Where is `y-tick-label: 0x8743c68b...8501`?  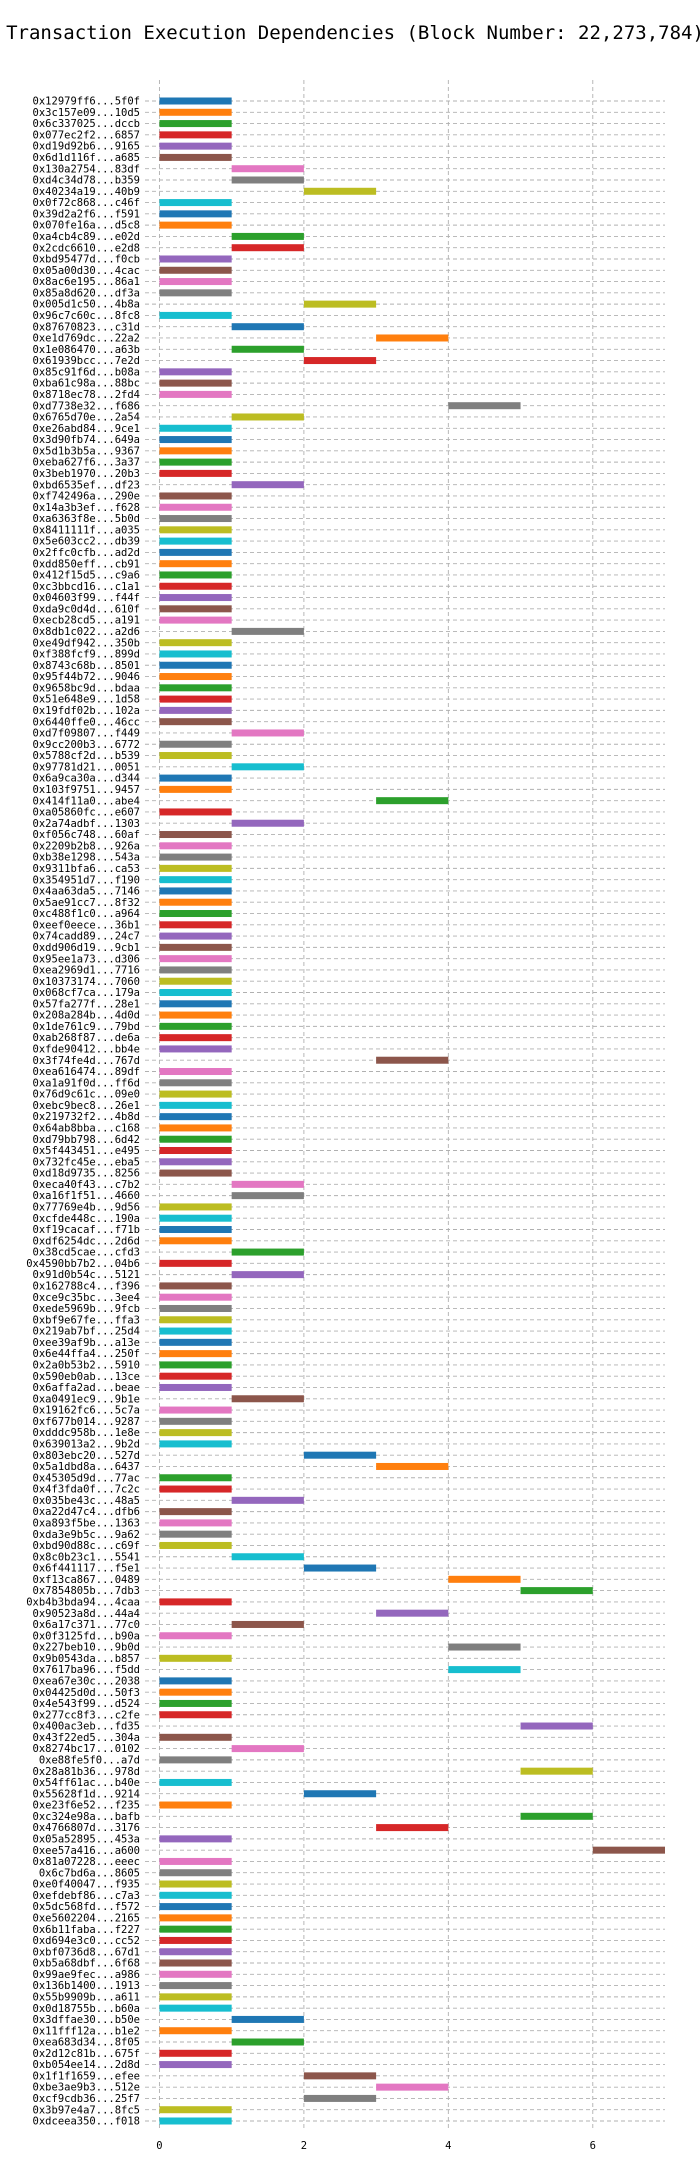 y-tick-label: 0x8743c68b...8501 is located at coordinates (86, 666).